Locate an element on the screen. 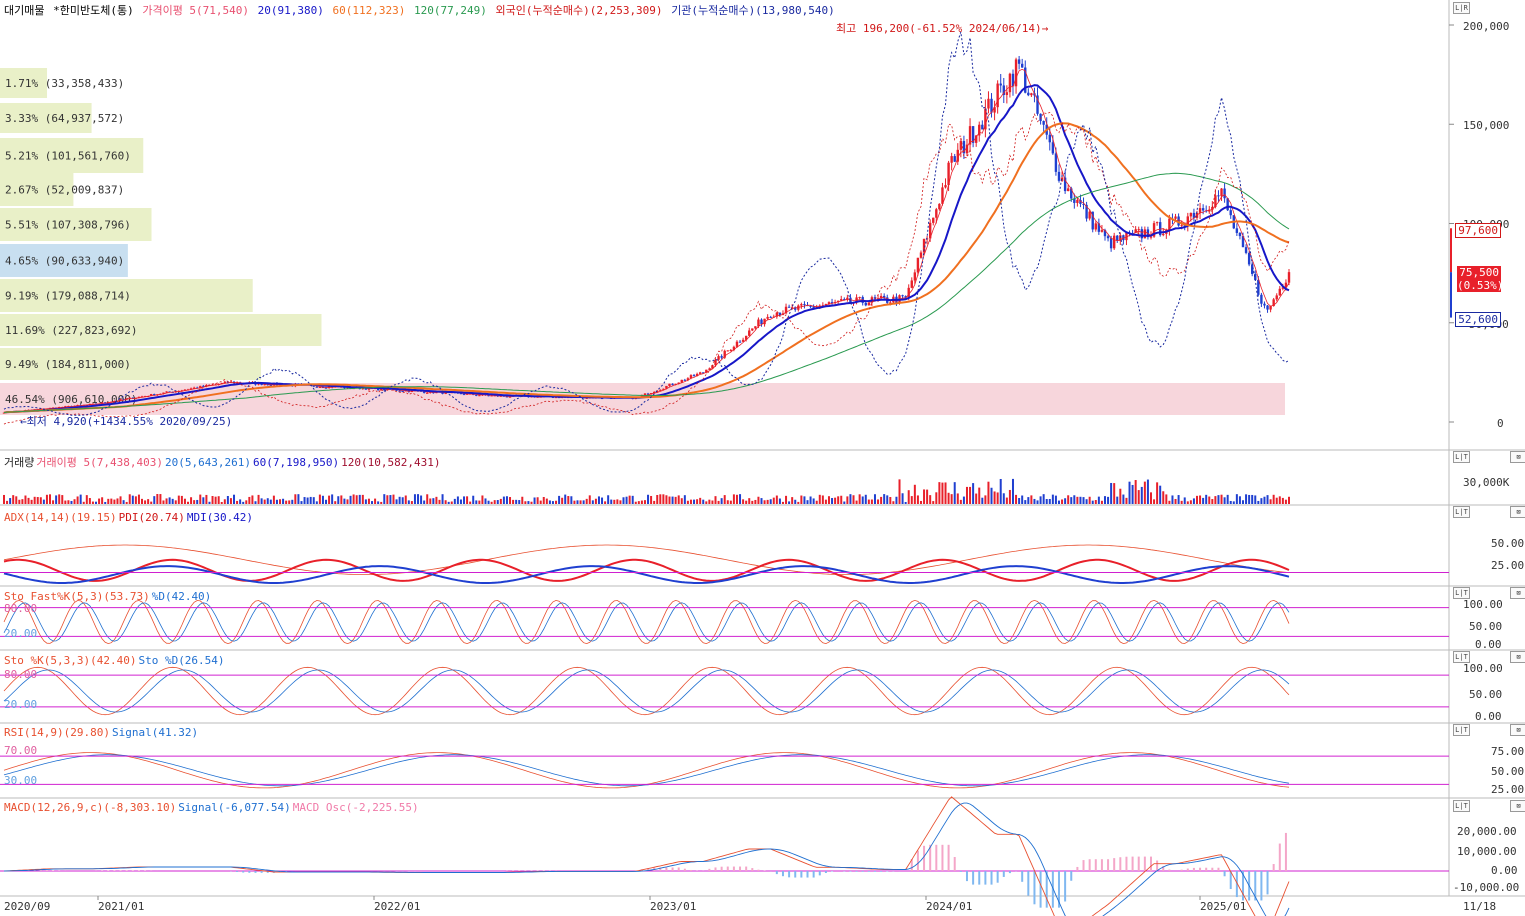 The height and width of the screenshot is (916, 1525). panel-btn: L|R is located at coordinates (1461, 8).